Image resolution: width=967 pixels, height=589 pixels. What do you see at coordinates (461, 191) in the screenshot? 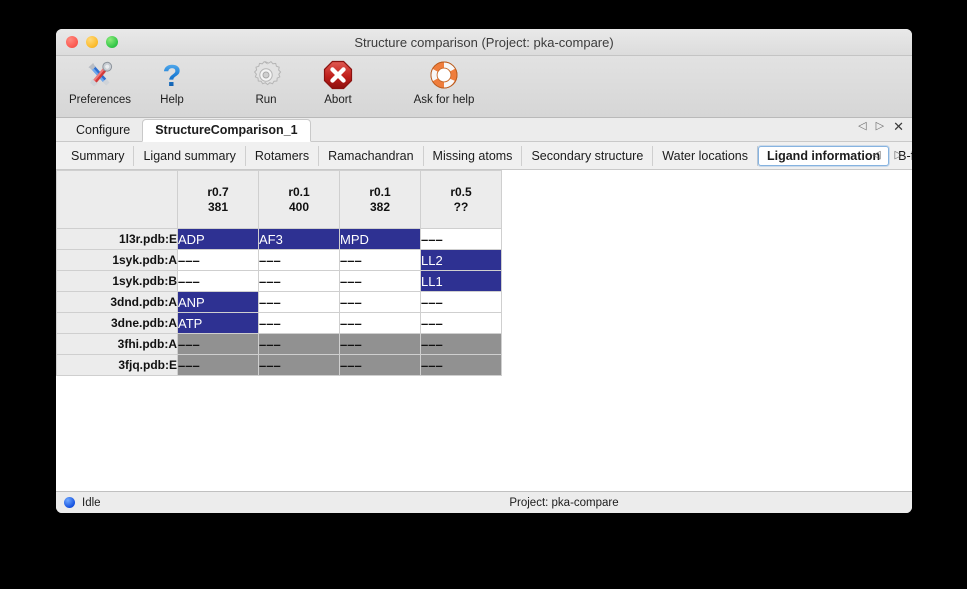
I see `column-header-3-line1: r0.5` at bounding box center [461, 191].